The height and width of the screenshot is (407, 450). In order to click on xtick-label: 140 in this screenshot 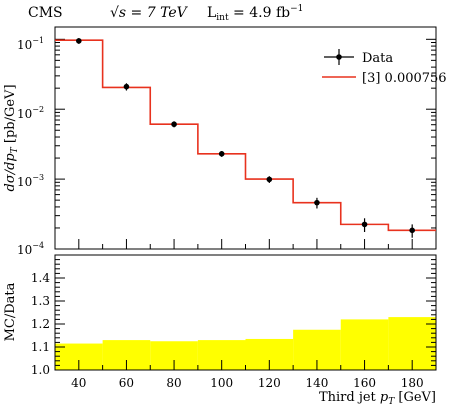, I will do `click(316, 383)`.